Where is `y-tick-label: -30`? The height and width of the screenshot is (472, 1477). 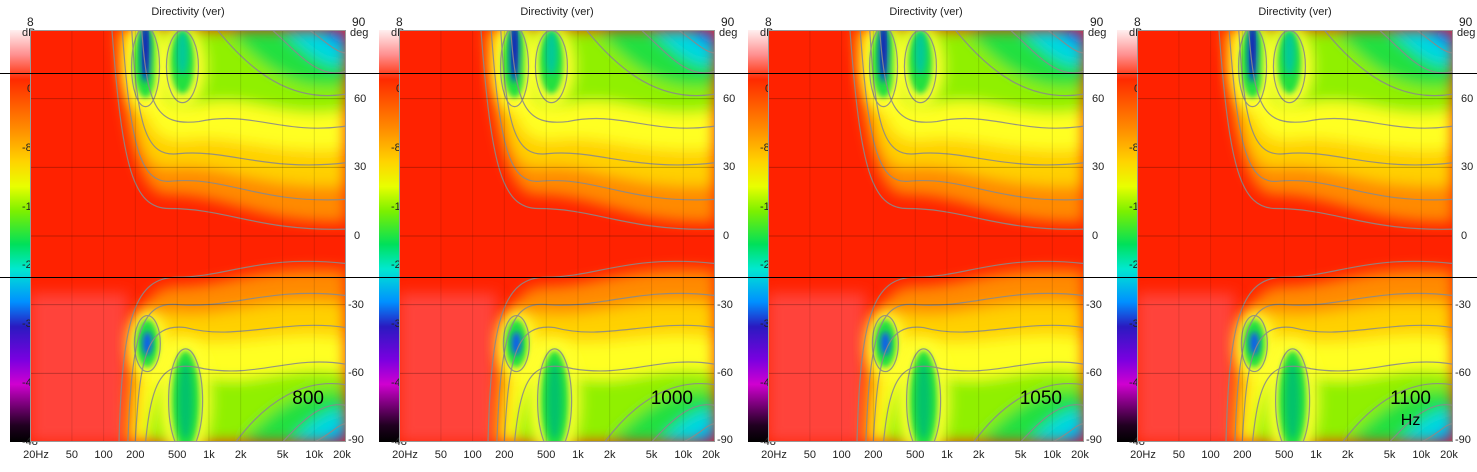
y-tick-label: -30 is located at coordinates (725, 304).